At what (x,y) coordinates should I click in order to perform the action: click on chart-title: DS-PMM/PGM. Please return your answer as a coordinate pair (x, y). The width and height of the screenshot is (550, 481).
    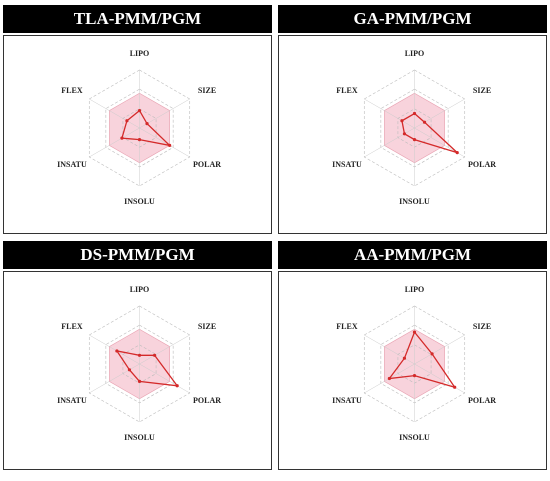
    Looking at the image, I should click on (137, 254).